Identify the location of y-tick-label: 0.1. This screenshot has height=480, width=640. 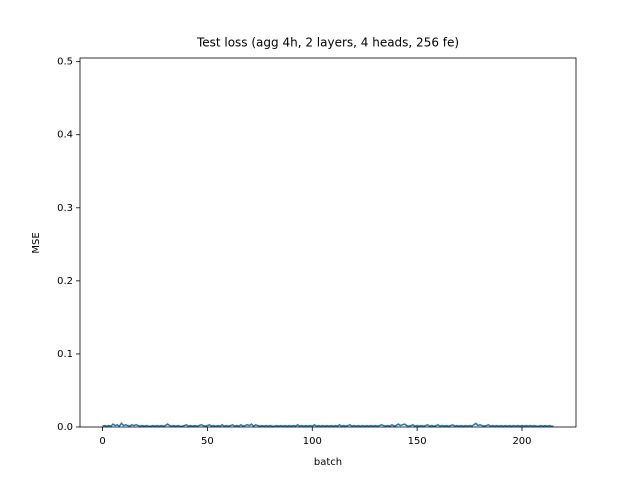
(65, 354).